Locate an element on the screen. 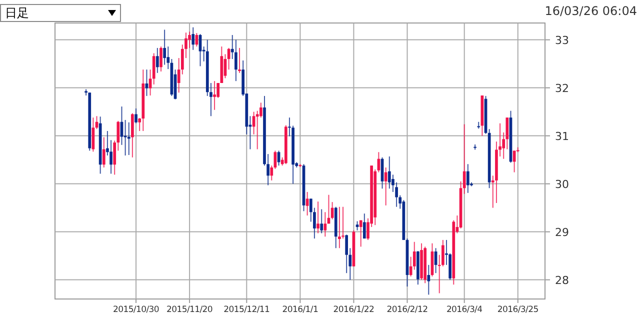 Image resolution: width=640 pixels, height=328 pixels. y-tick-label: 29 is located at coordinates (562, 232).